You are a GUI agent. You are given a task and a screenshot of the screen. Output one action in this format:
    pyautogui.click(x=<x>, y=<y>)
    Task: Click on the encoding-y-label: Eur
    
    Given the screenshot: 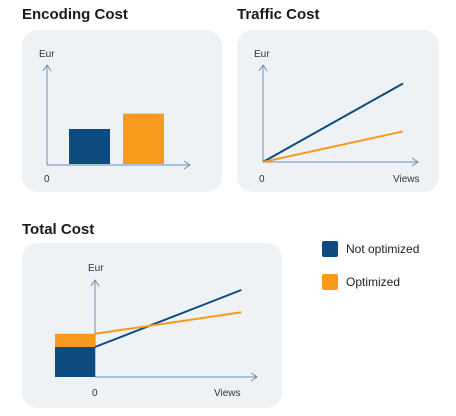 What is the action you would take?
    pyautogui.click(x=47, y=54)
    